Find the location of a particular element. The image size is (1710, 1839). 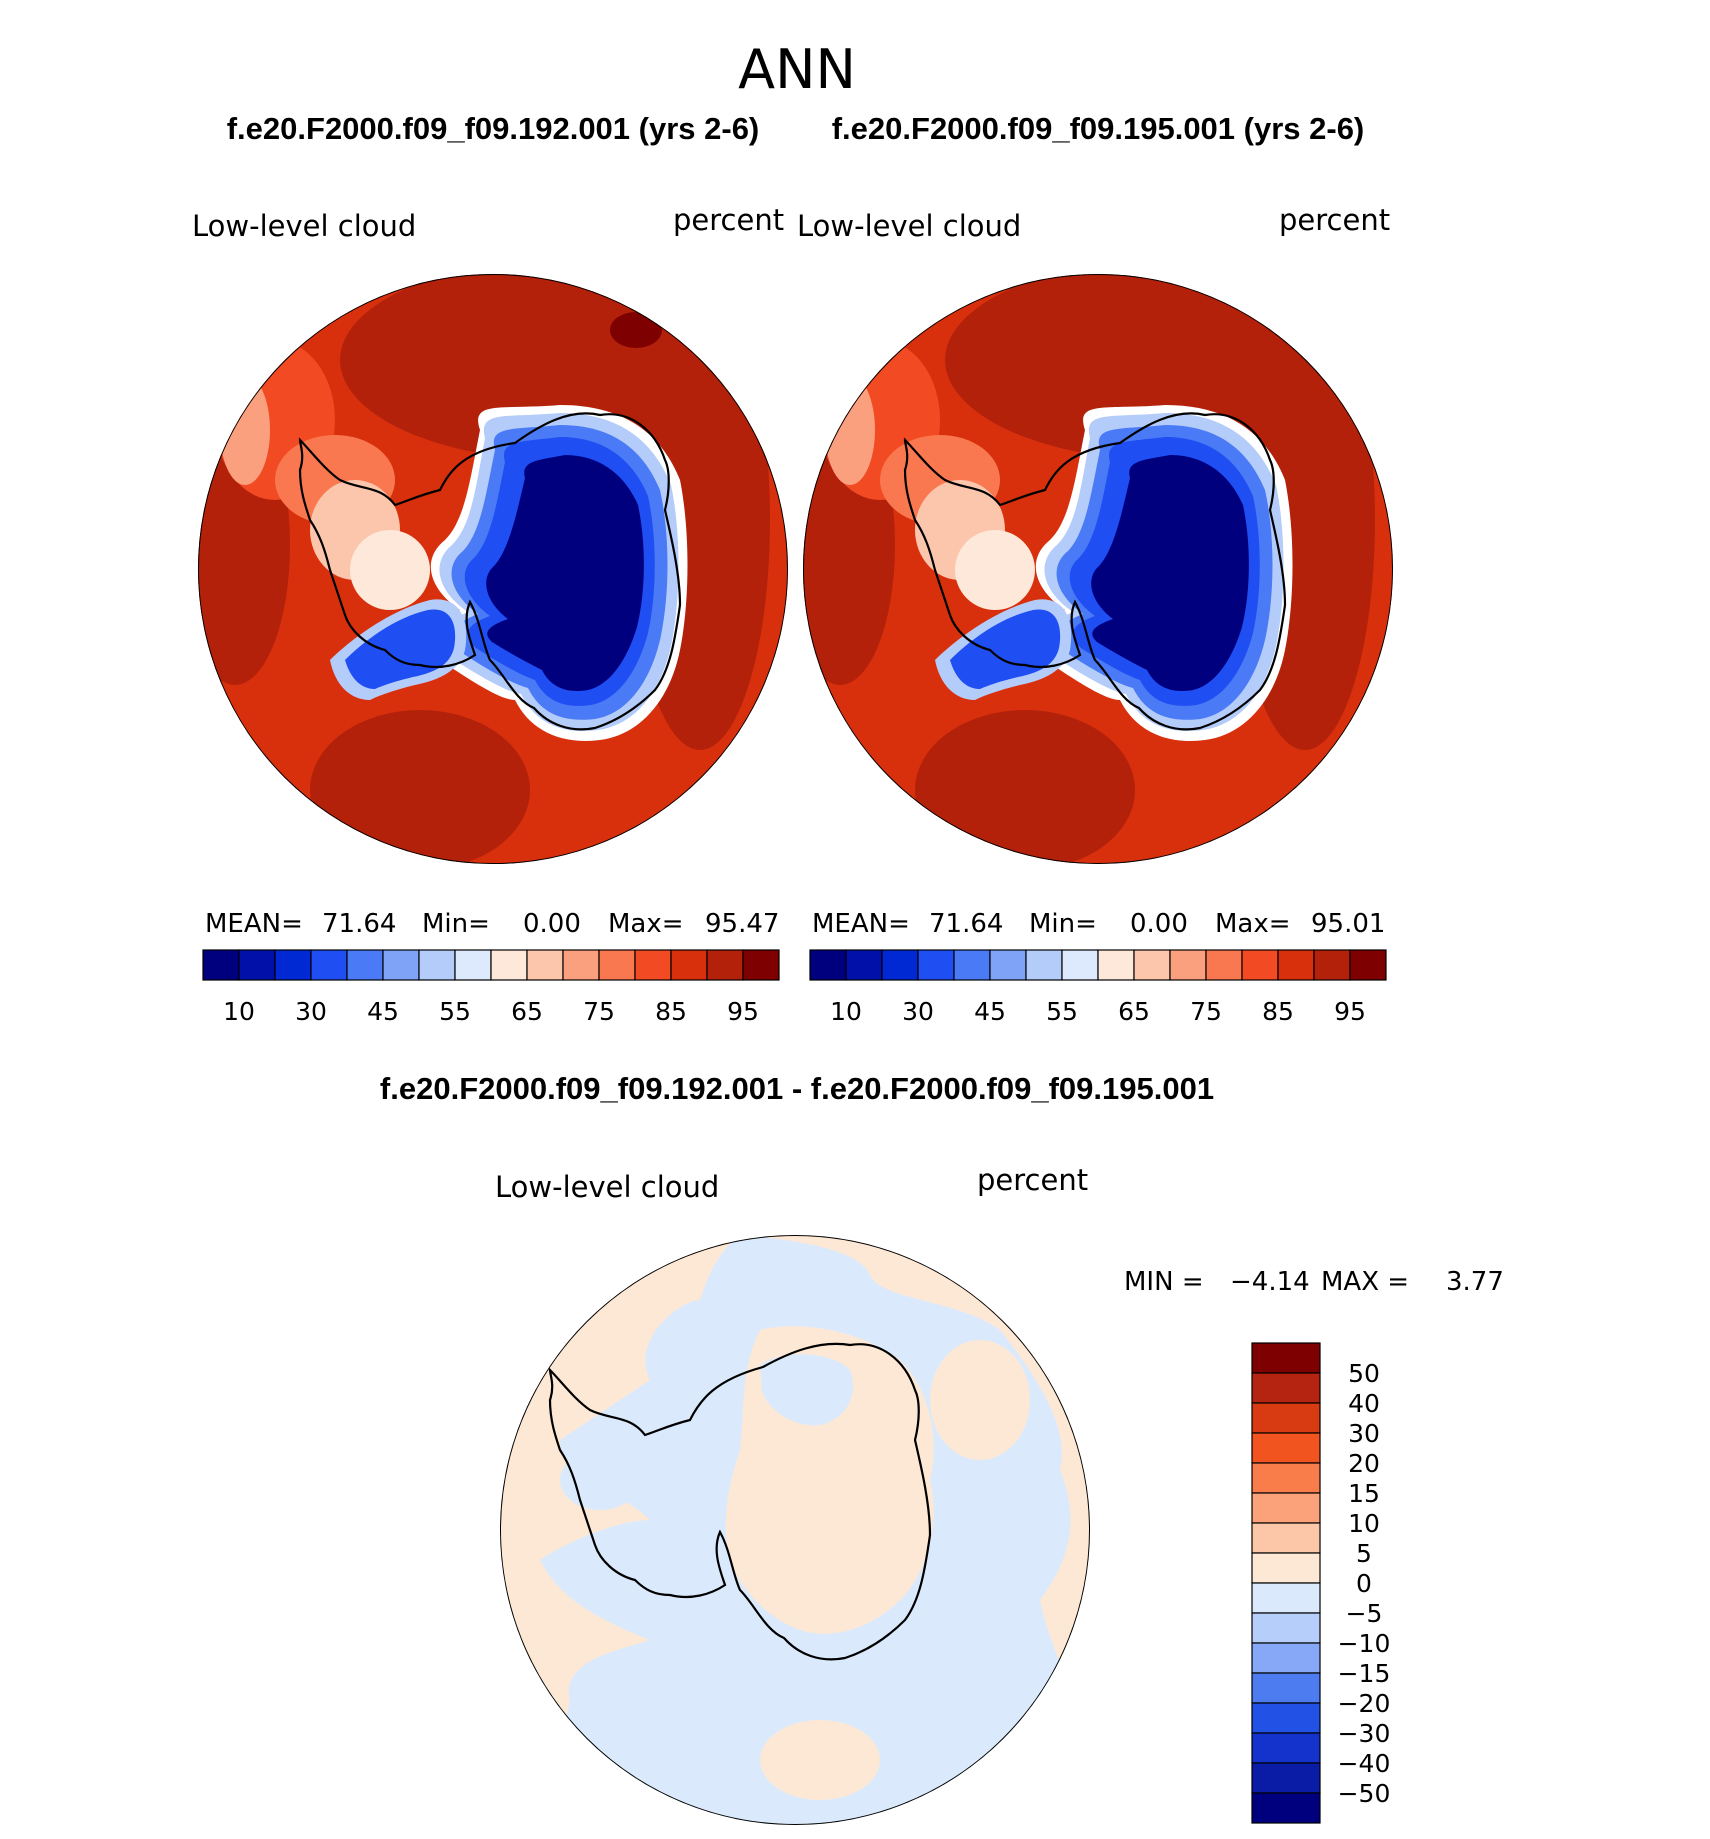

case2-min-value: 0.00 is located at coordinates (1159, 924).